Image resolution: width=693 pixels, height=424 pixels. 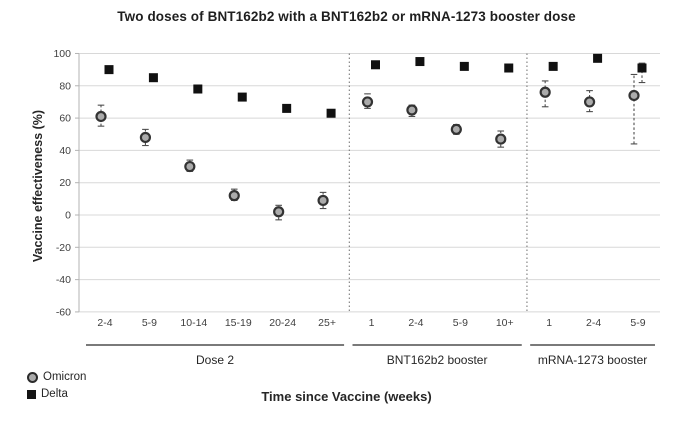 What do you see at coordinates (346, 396) in the screenshot?
I see `x-axis-title: Time since Vaccine (weeks)` at bounding box center [346, 396].